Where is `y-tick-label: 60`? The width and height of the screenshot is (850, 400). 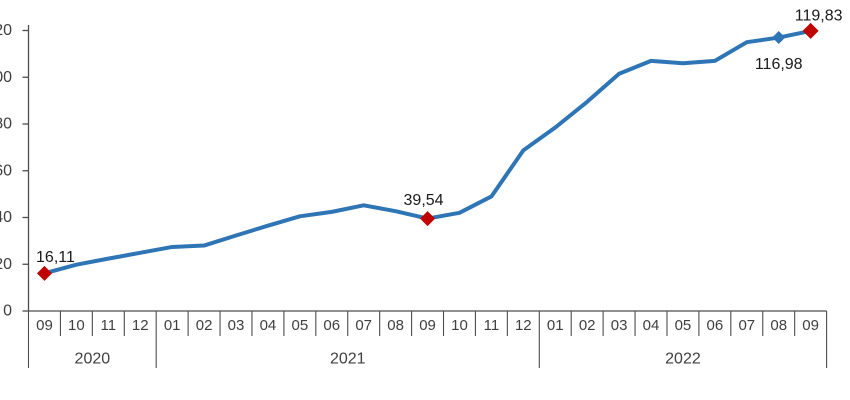 y-tick-label: 60 is located at coordinates (6, 170).